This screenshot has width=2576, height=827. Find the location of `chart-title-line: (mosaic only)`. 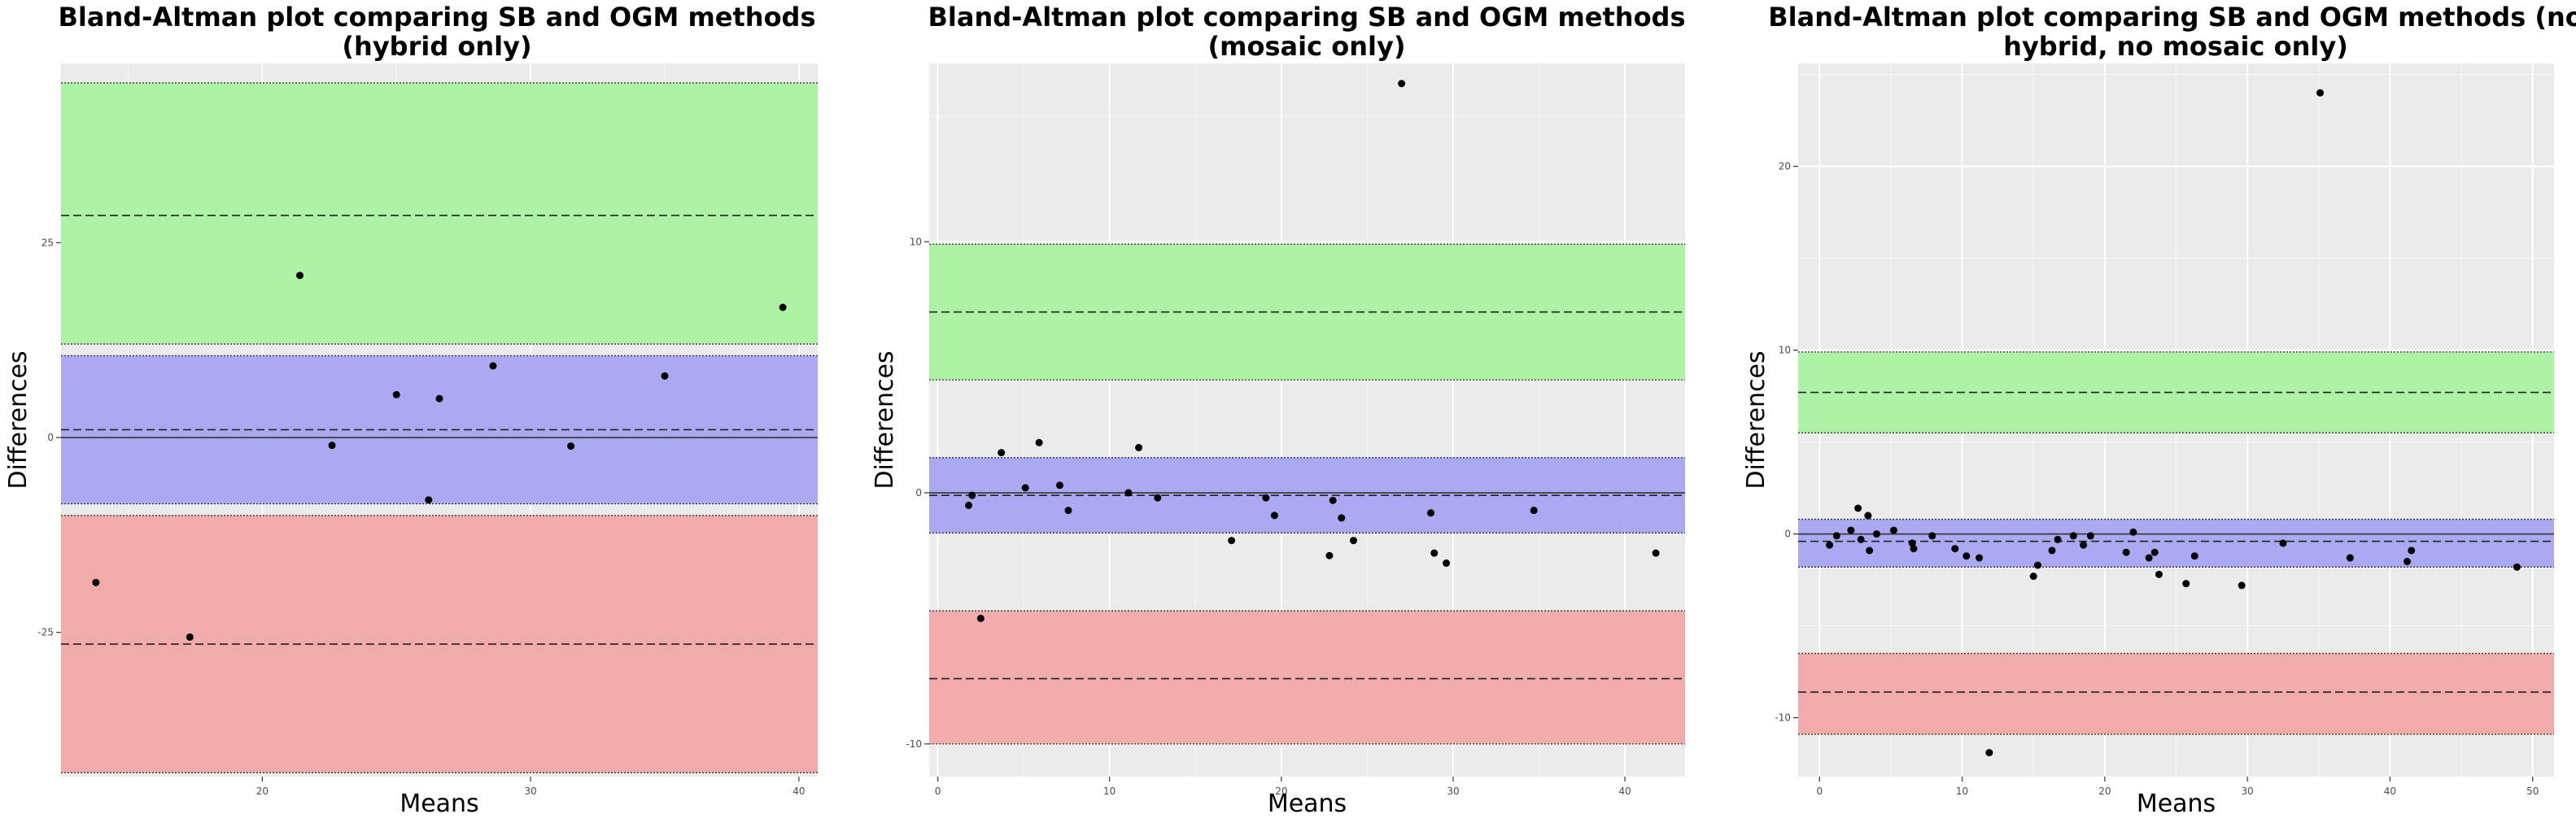

chart-title-line: (mosaic only) is located at coordinates (1307, 46).